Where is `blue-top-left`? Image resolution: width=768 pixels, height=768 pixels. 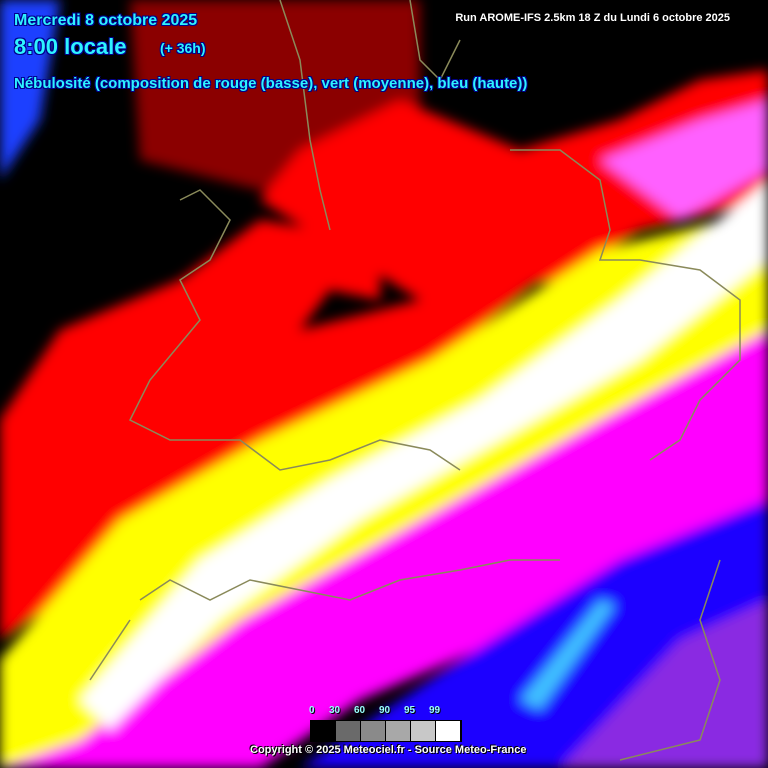
blue-top-left is located at coordinates (30, 90).